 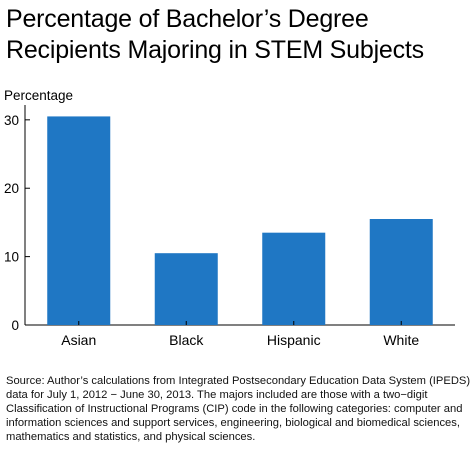 What do you see at coordinates (186, 289) in the screenshot?
I see `bar-black` at bounding box center [186, 289].